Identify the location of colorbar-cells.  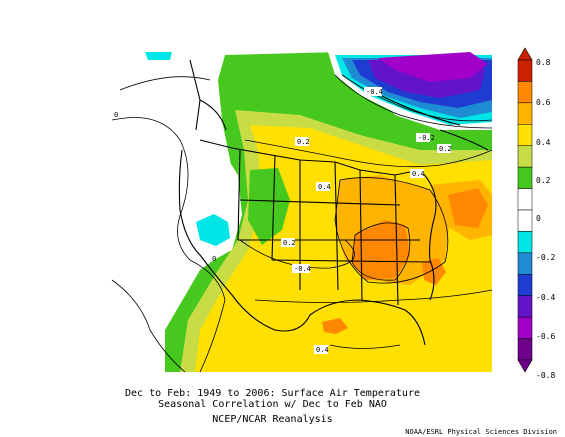
(525, 210).